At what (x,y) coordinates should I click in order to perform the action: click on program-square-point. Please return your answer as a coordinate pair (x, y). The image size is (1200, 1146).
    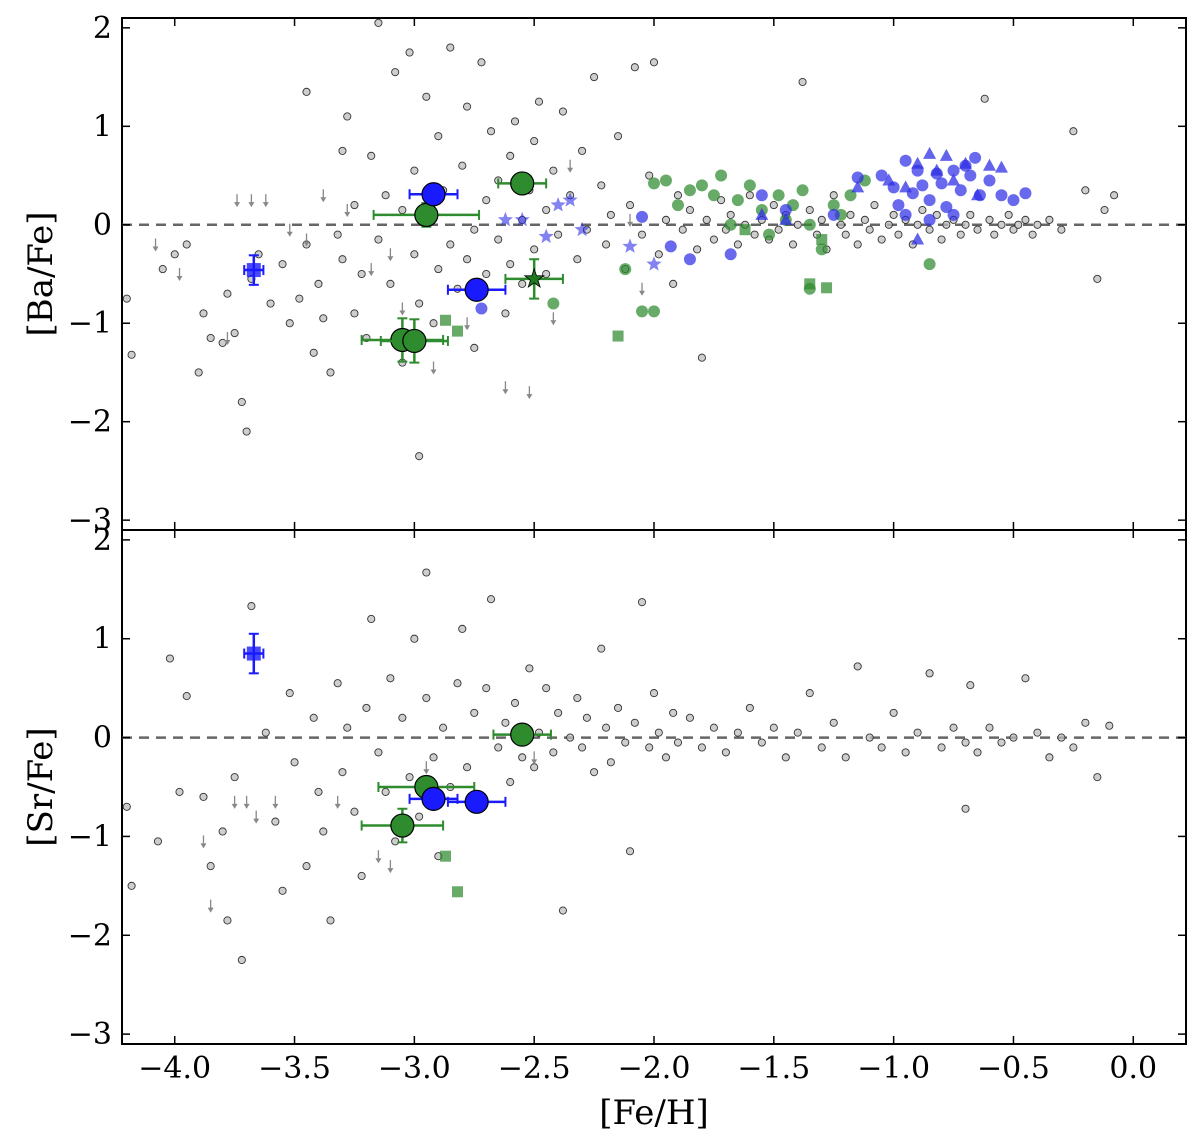
    Looking at the image, I should click on (254, 653).